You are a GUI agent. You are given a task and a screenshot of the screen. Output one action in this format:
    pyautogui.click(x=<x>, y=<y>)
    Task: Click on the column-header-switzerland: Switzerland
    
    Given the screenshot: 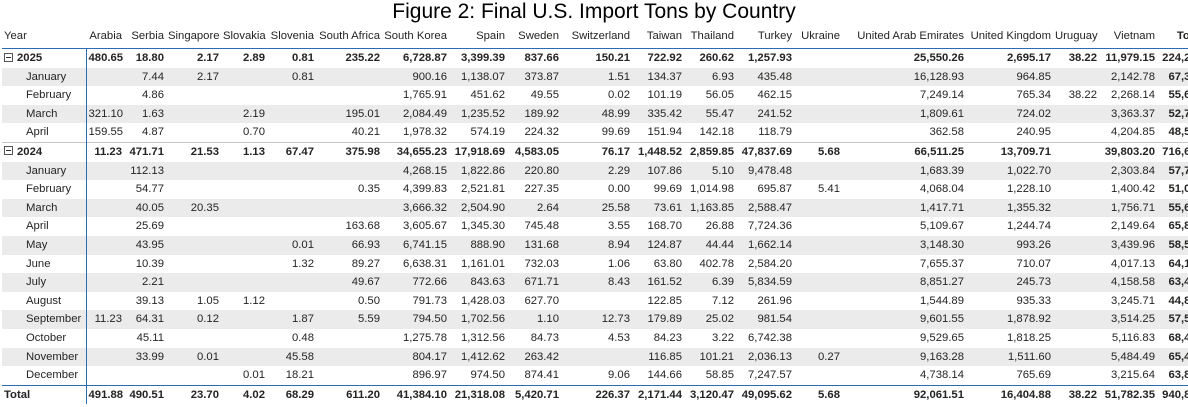 What is the action you would take?
    pyautogui.click(x=596, y=36)
    